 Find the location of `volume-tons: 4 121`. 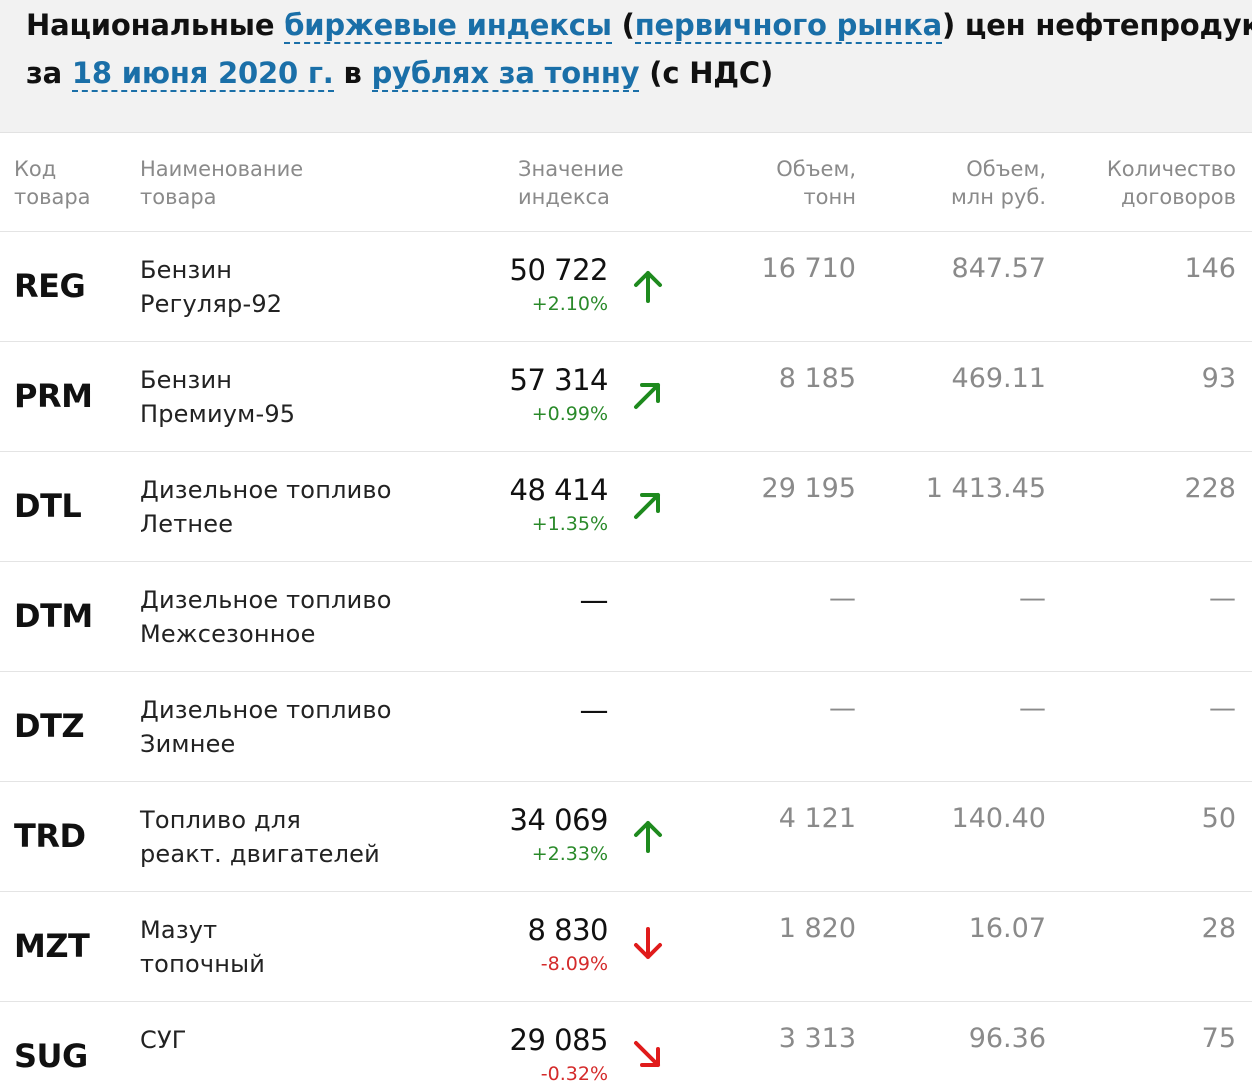

volume-tons: 4 121 is located at coordinates (817, 818).